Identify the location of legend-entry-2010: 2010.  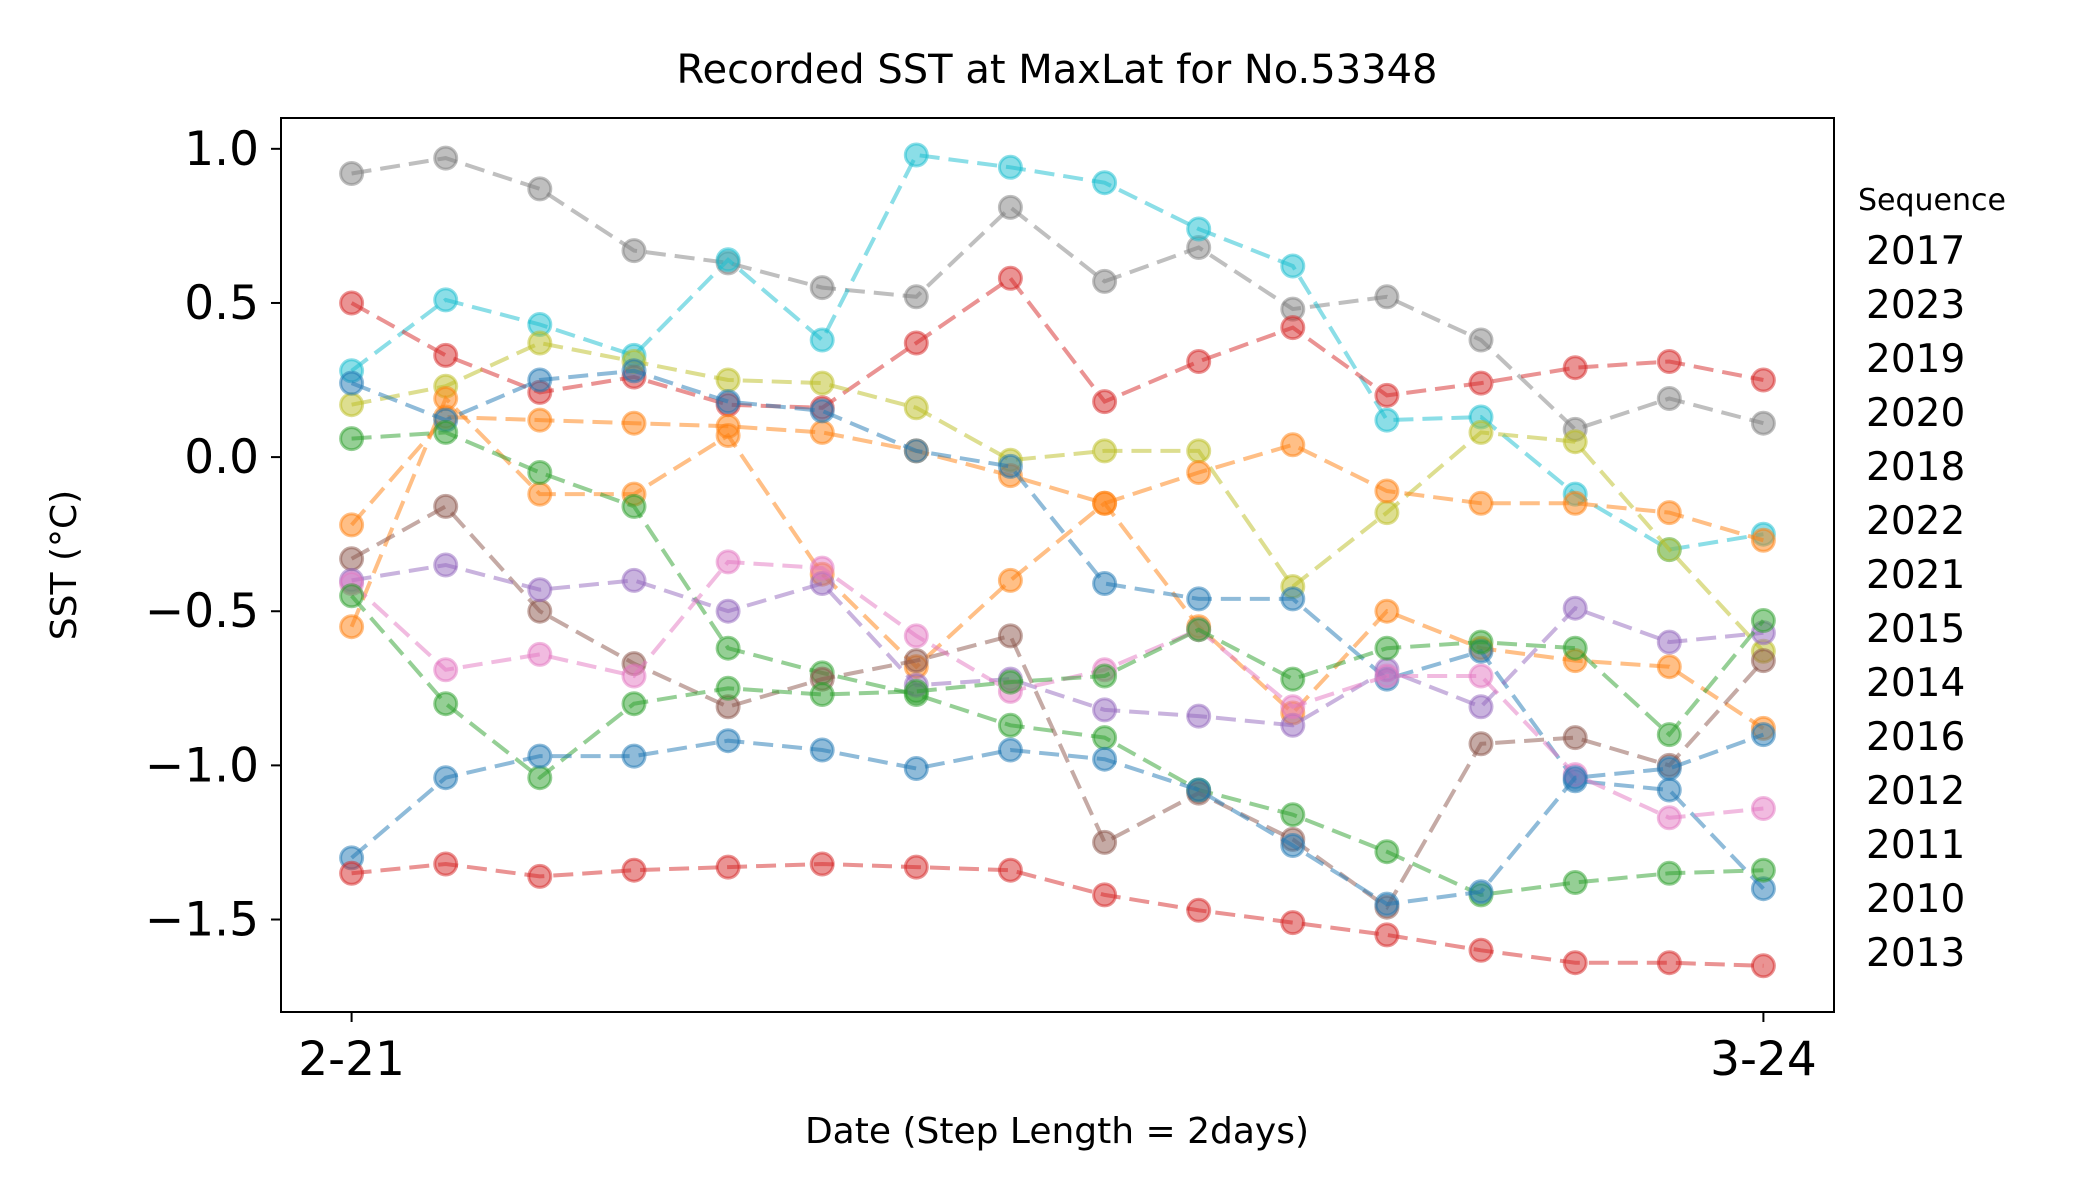
(1915, 899).